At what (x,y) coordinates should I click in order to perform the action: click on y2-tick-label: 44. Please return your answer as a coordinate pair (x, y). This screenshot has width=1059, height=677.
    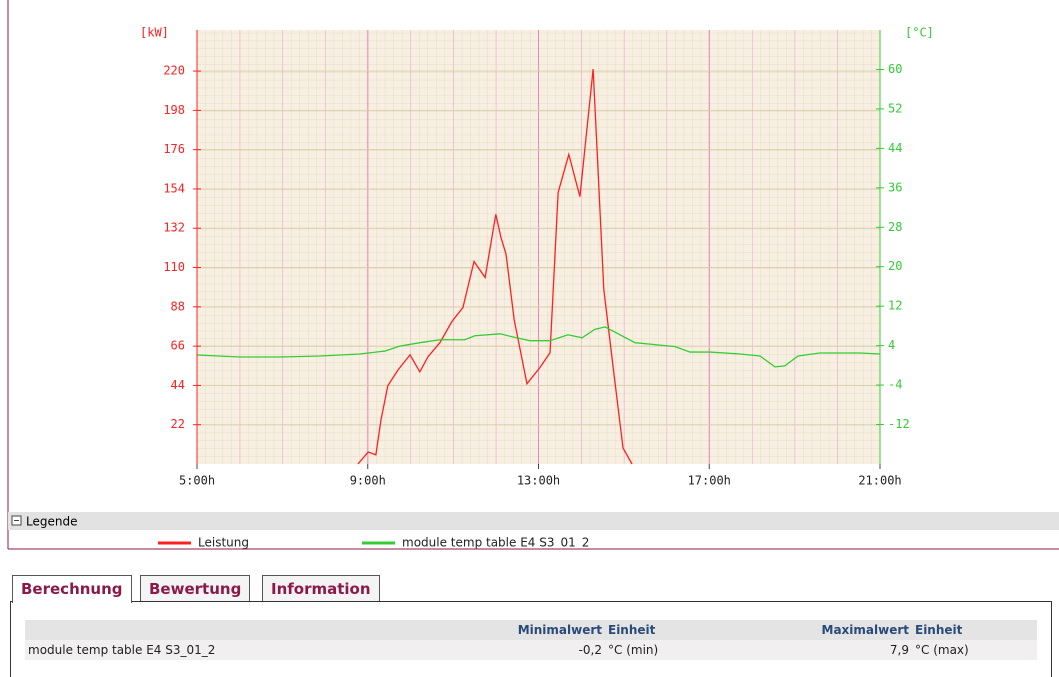
    Looking at the image, I should click on (895, 148).